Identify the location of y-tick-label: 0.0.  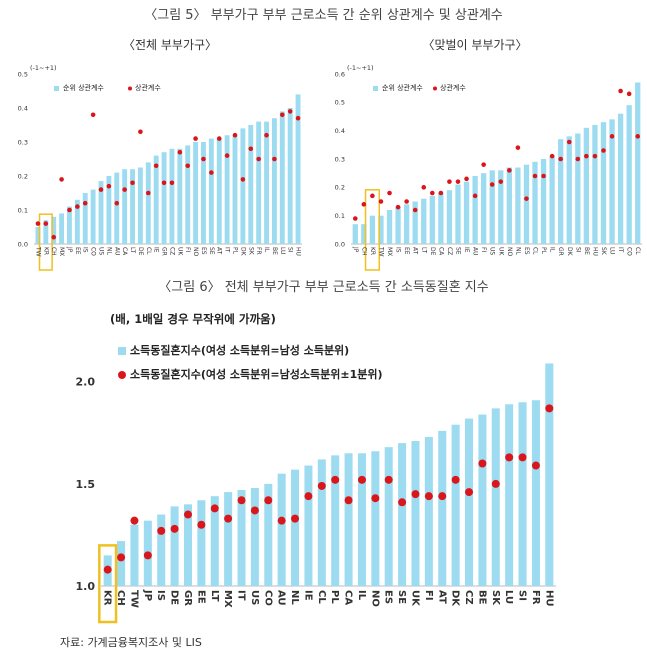
(340, 244).